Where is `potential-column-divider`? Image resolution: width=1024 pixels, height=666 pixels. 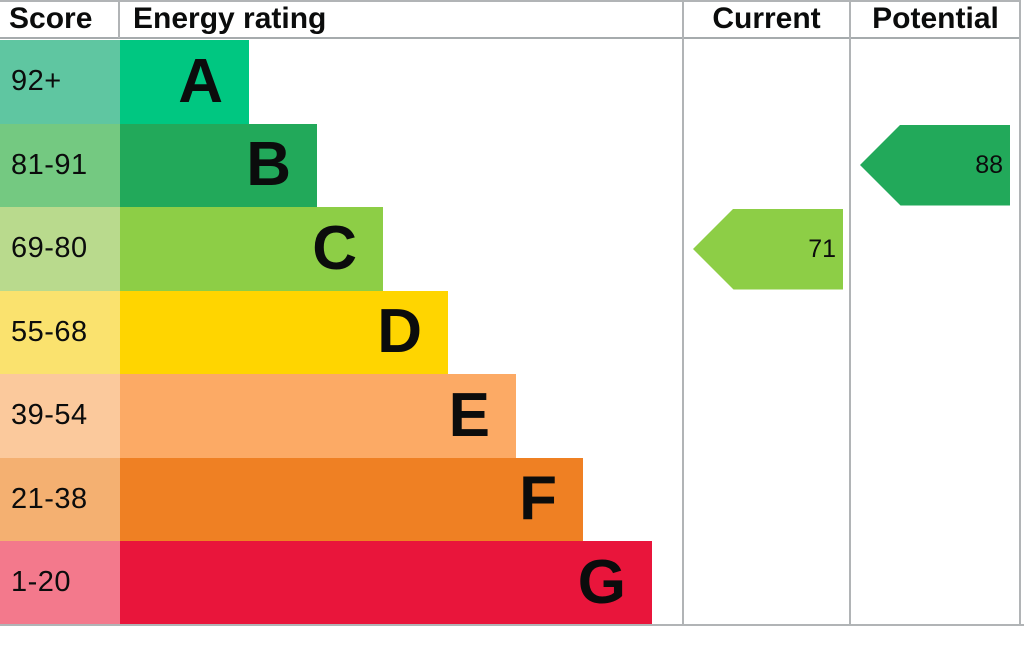
potential-column-divider is located at coordinates (849, 312).